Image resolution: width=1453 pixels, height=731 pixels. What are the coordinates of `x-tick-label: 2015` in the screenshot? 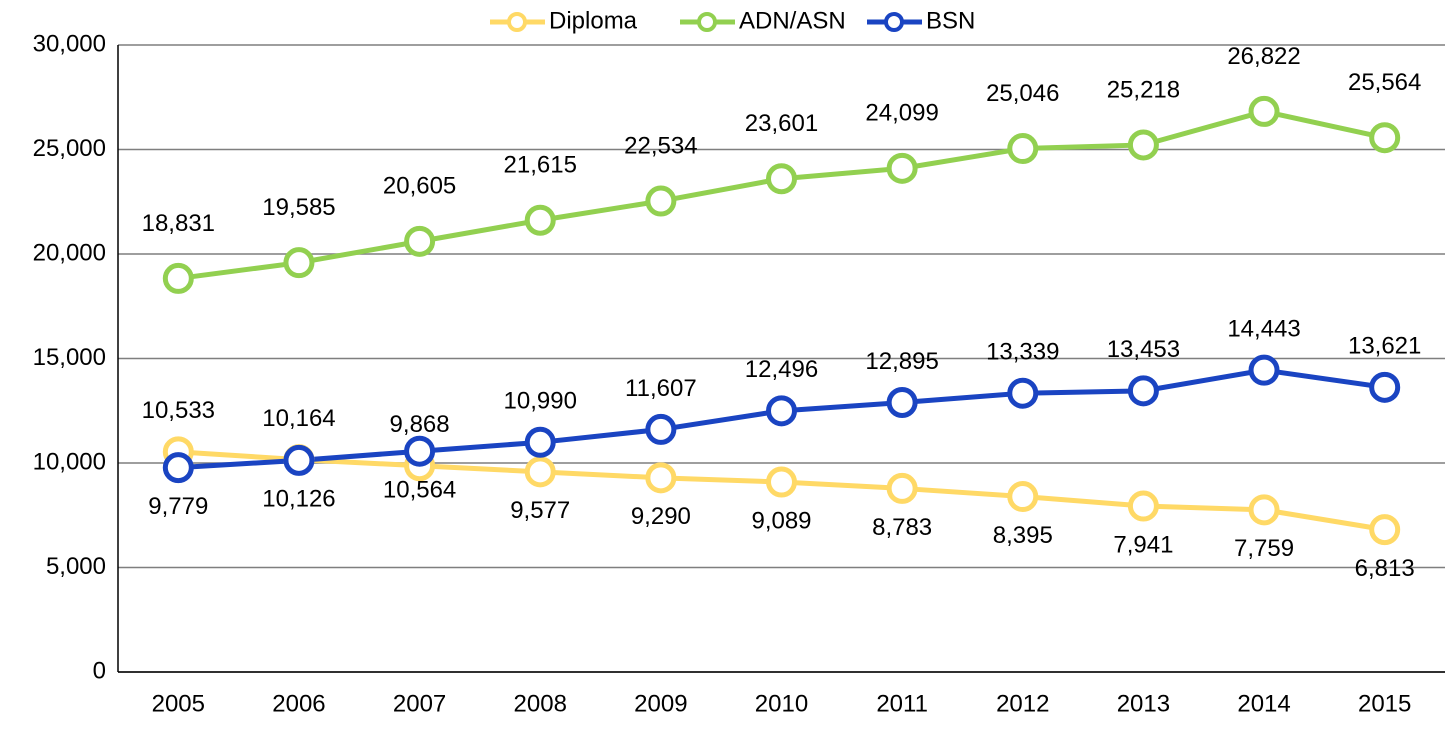 It's located at (1384, 703).